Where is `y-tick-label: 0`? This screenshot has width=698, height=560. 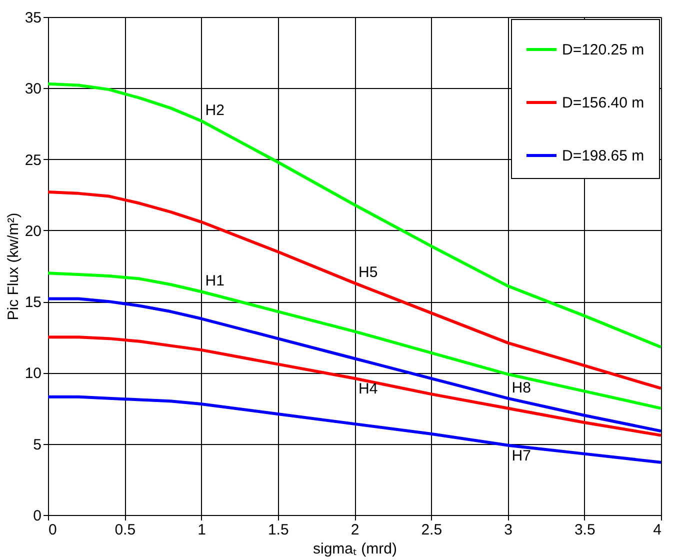 y-tick-label: 0 is located at coordinates (37, 516).